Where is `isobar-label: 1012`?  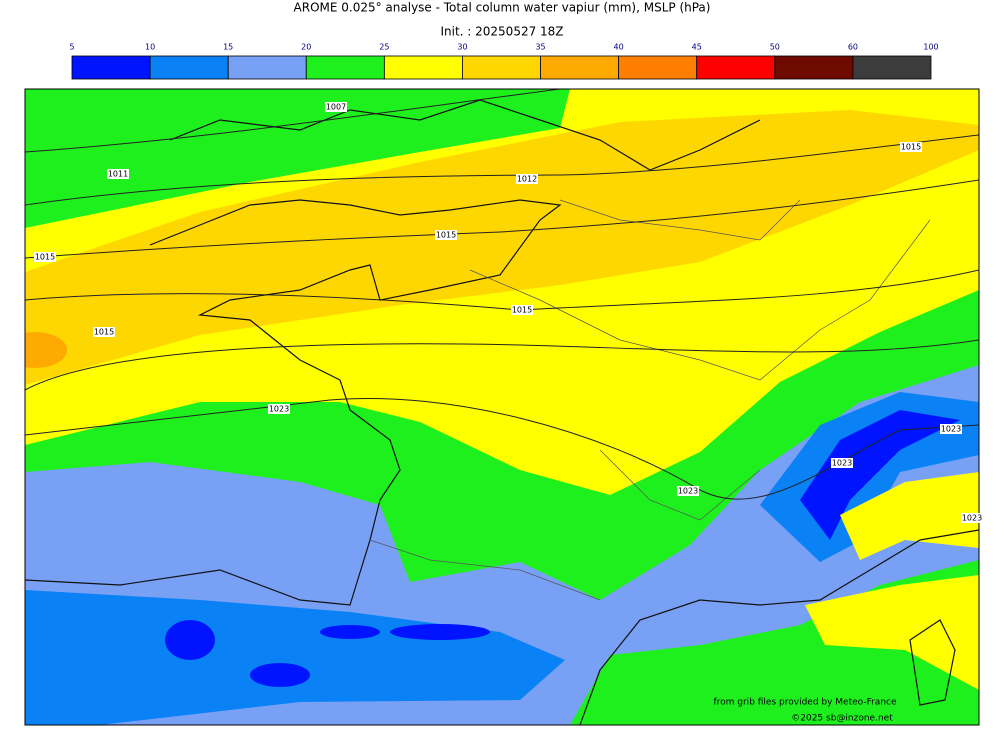 isobar-label: 1012 is located at coordinates (527, 179).